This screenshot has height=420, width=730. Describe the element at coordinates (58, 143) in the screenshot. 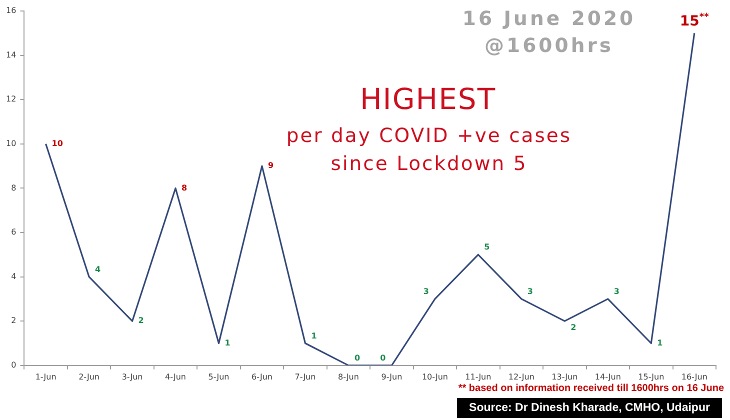

I see `data-label: 10` at that location.